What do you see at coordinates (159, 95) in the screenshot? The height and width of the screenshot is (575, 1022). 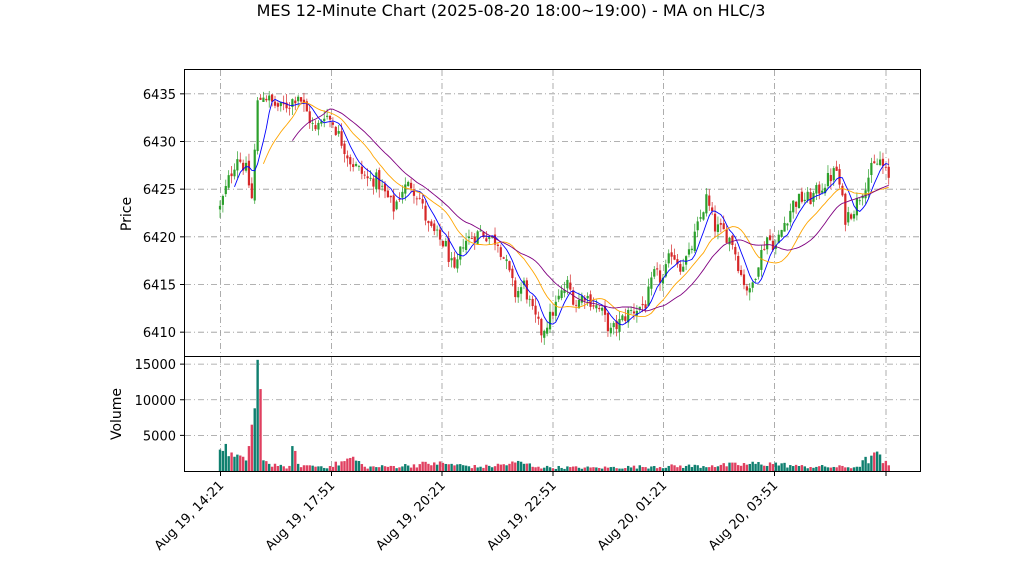 I see `price-tick-label: 6435` at bounding box center [159, 95].